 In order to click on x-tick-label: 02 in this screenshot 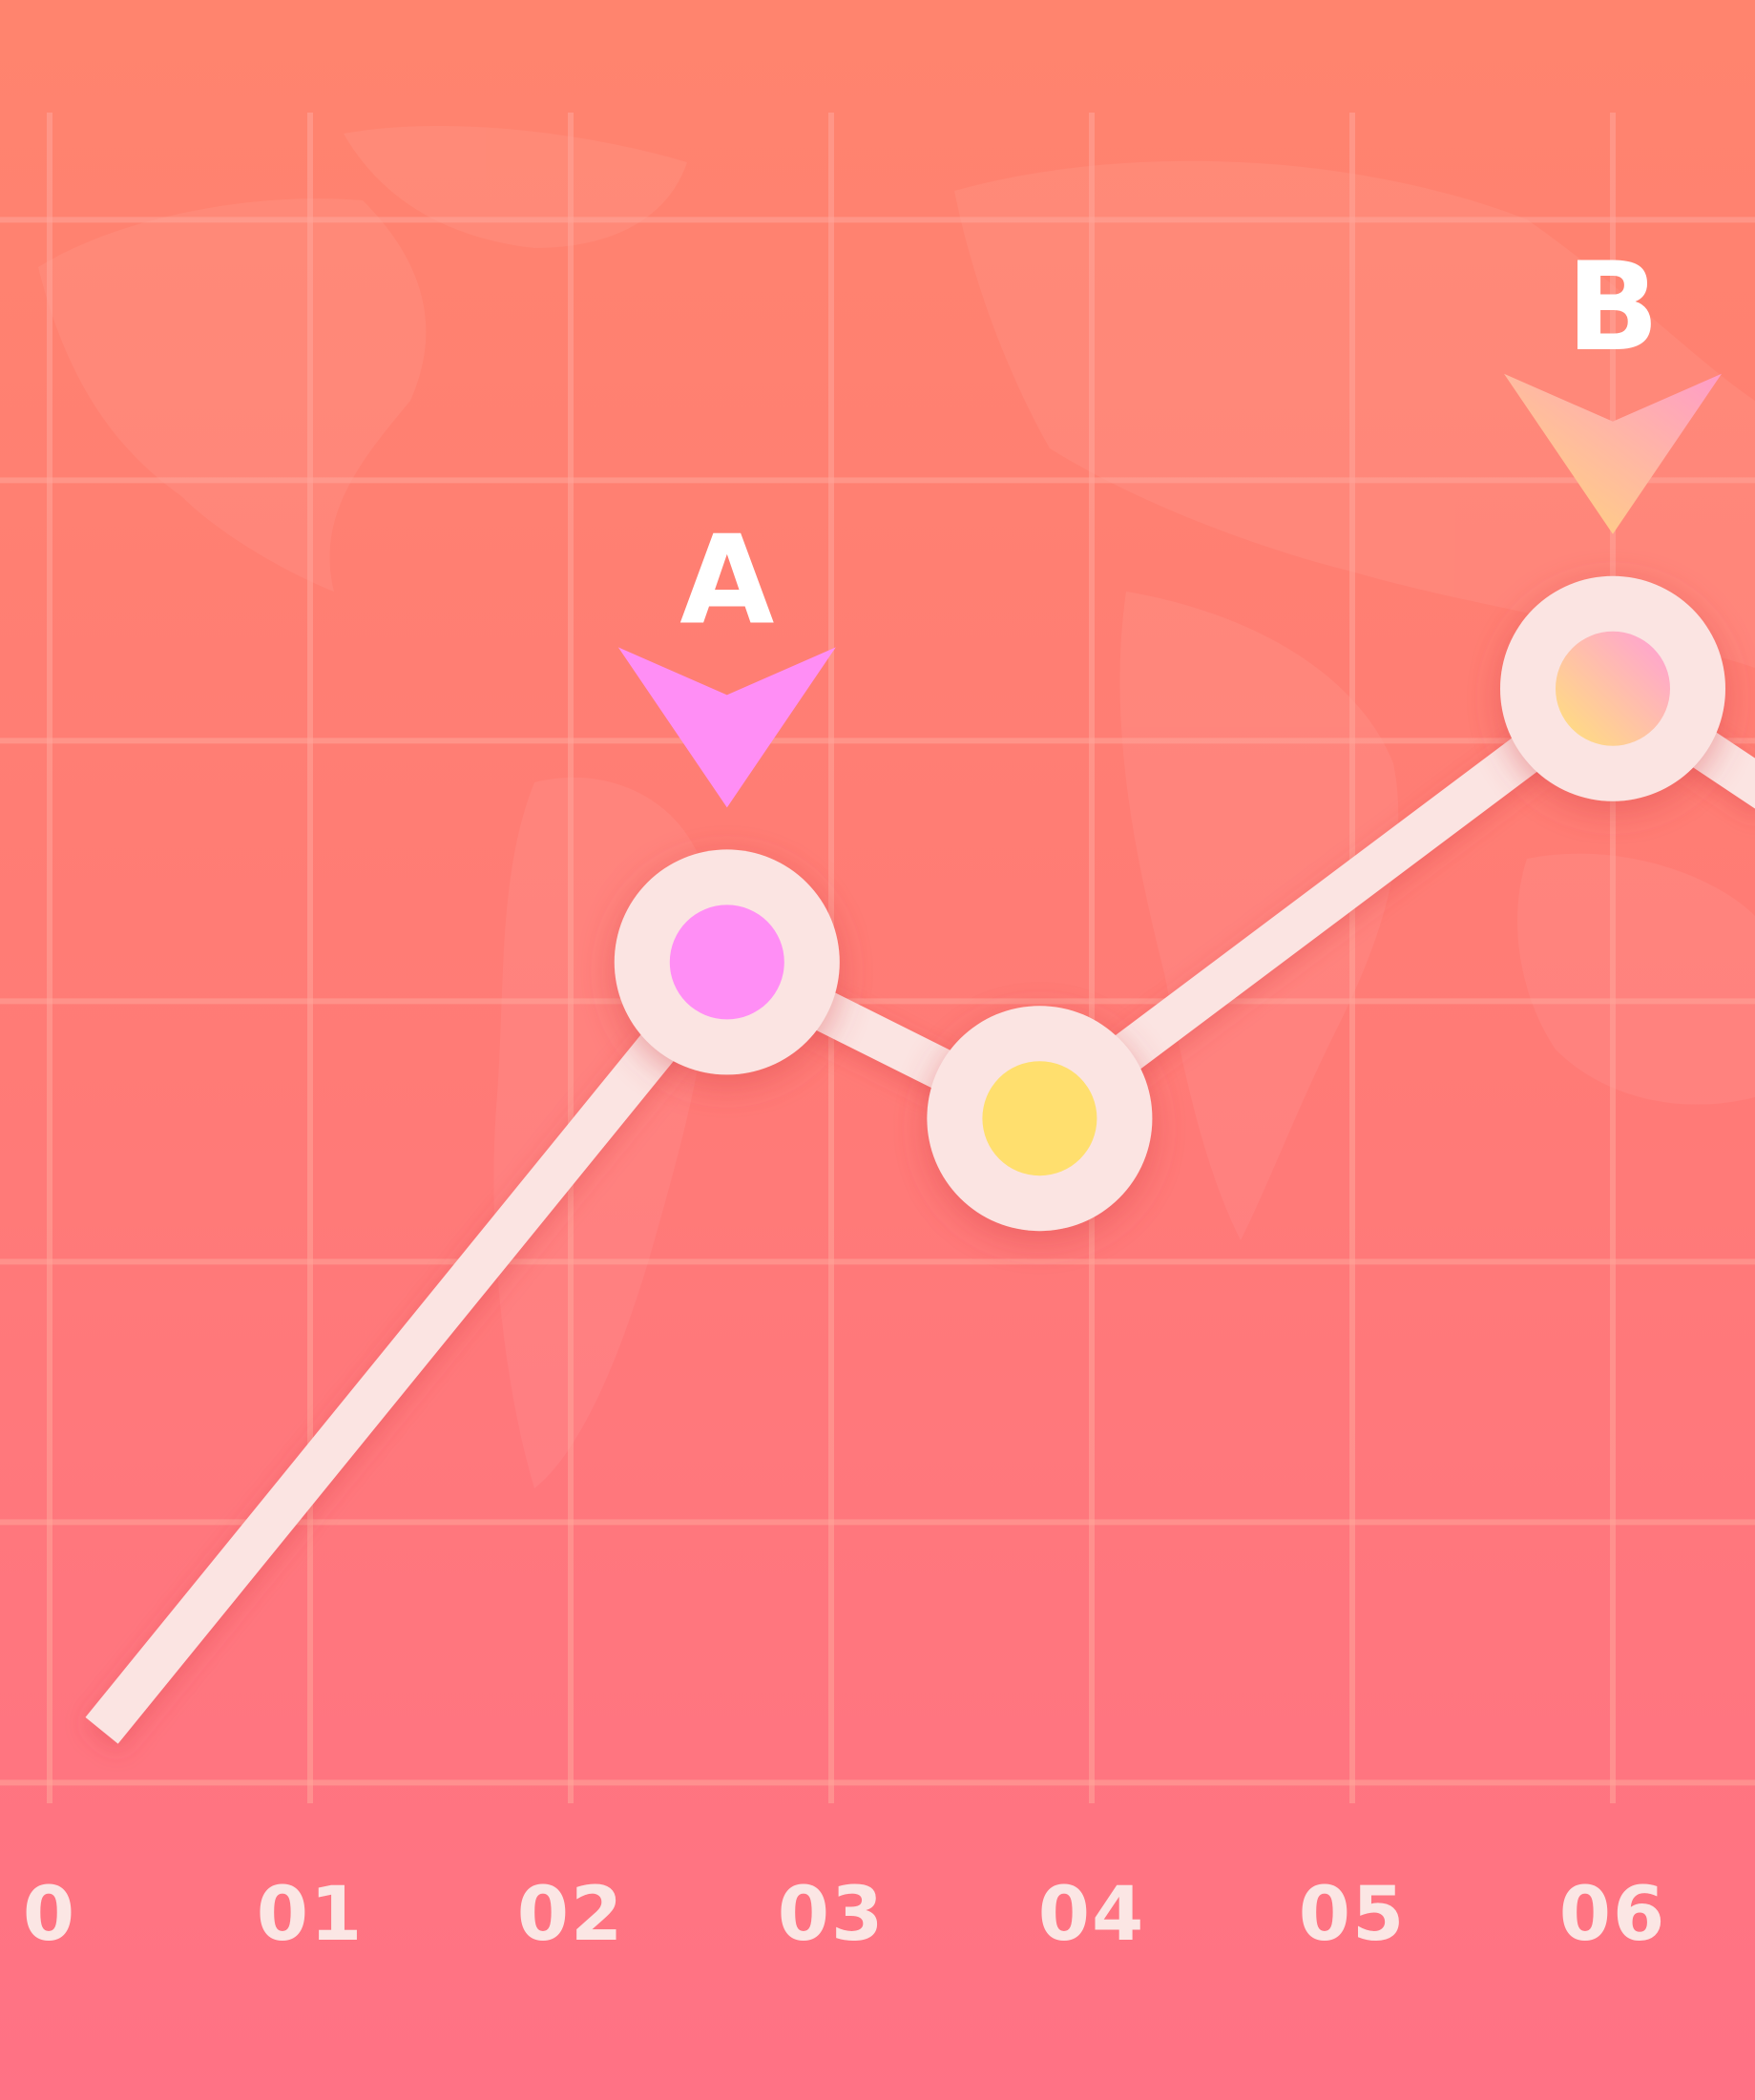, I will do `click(571, 1915)`.